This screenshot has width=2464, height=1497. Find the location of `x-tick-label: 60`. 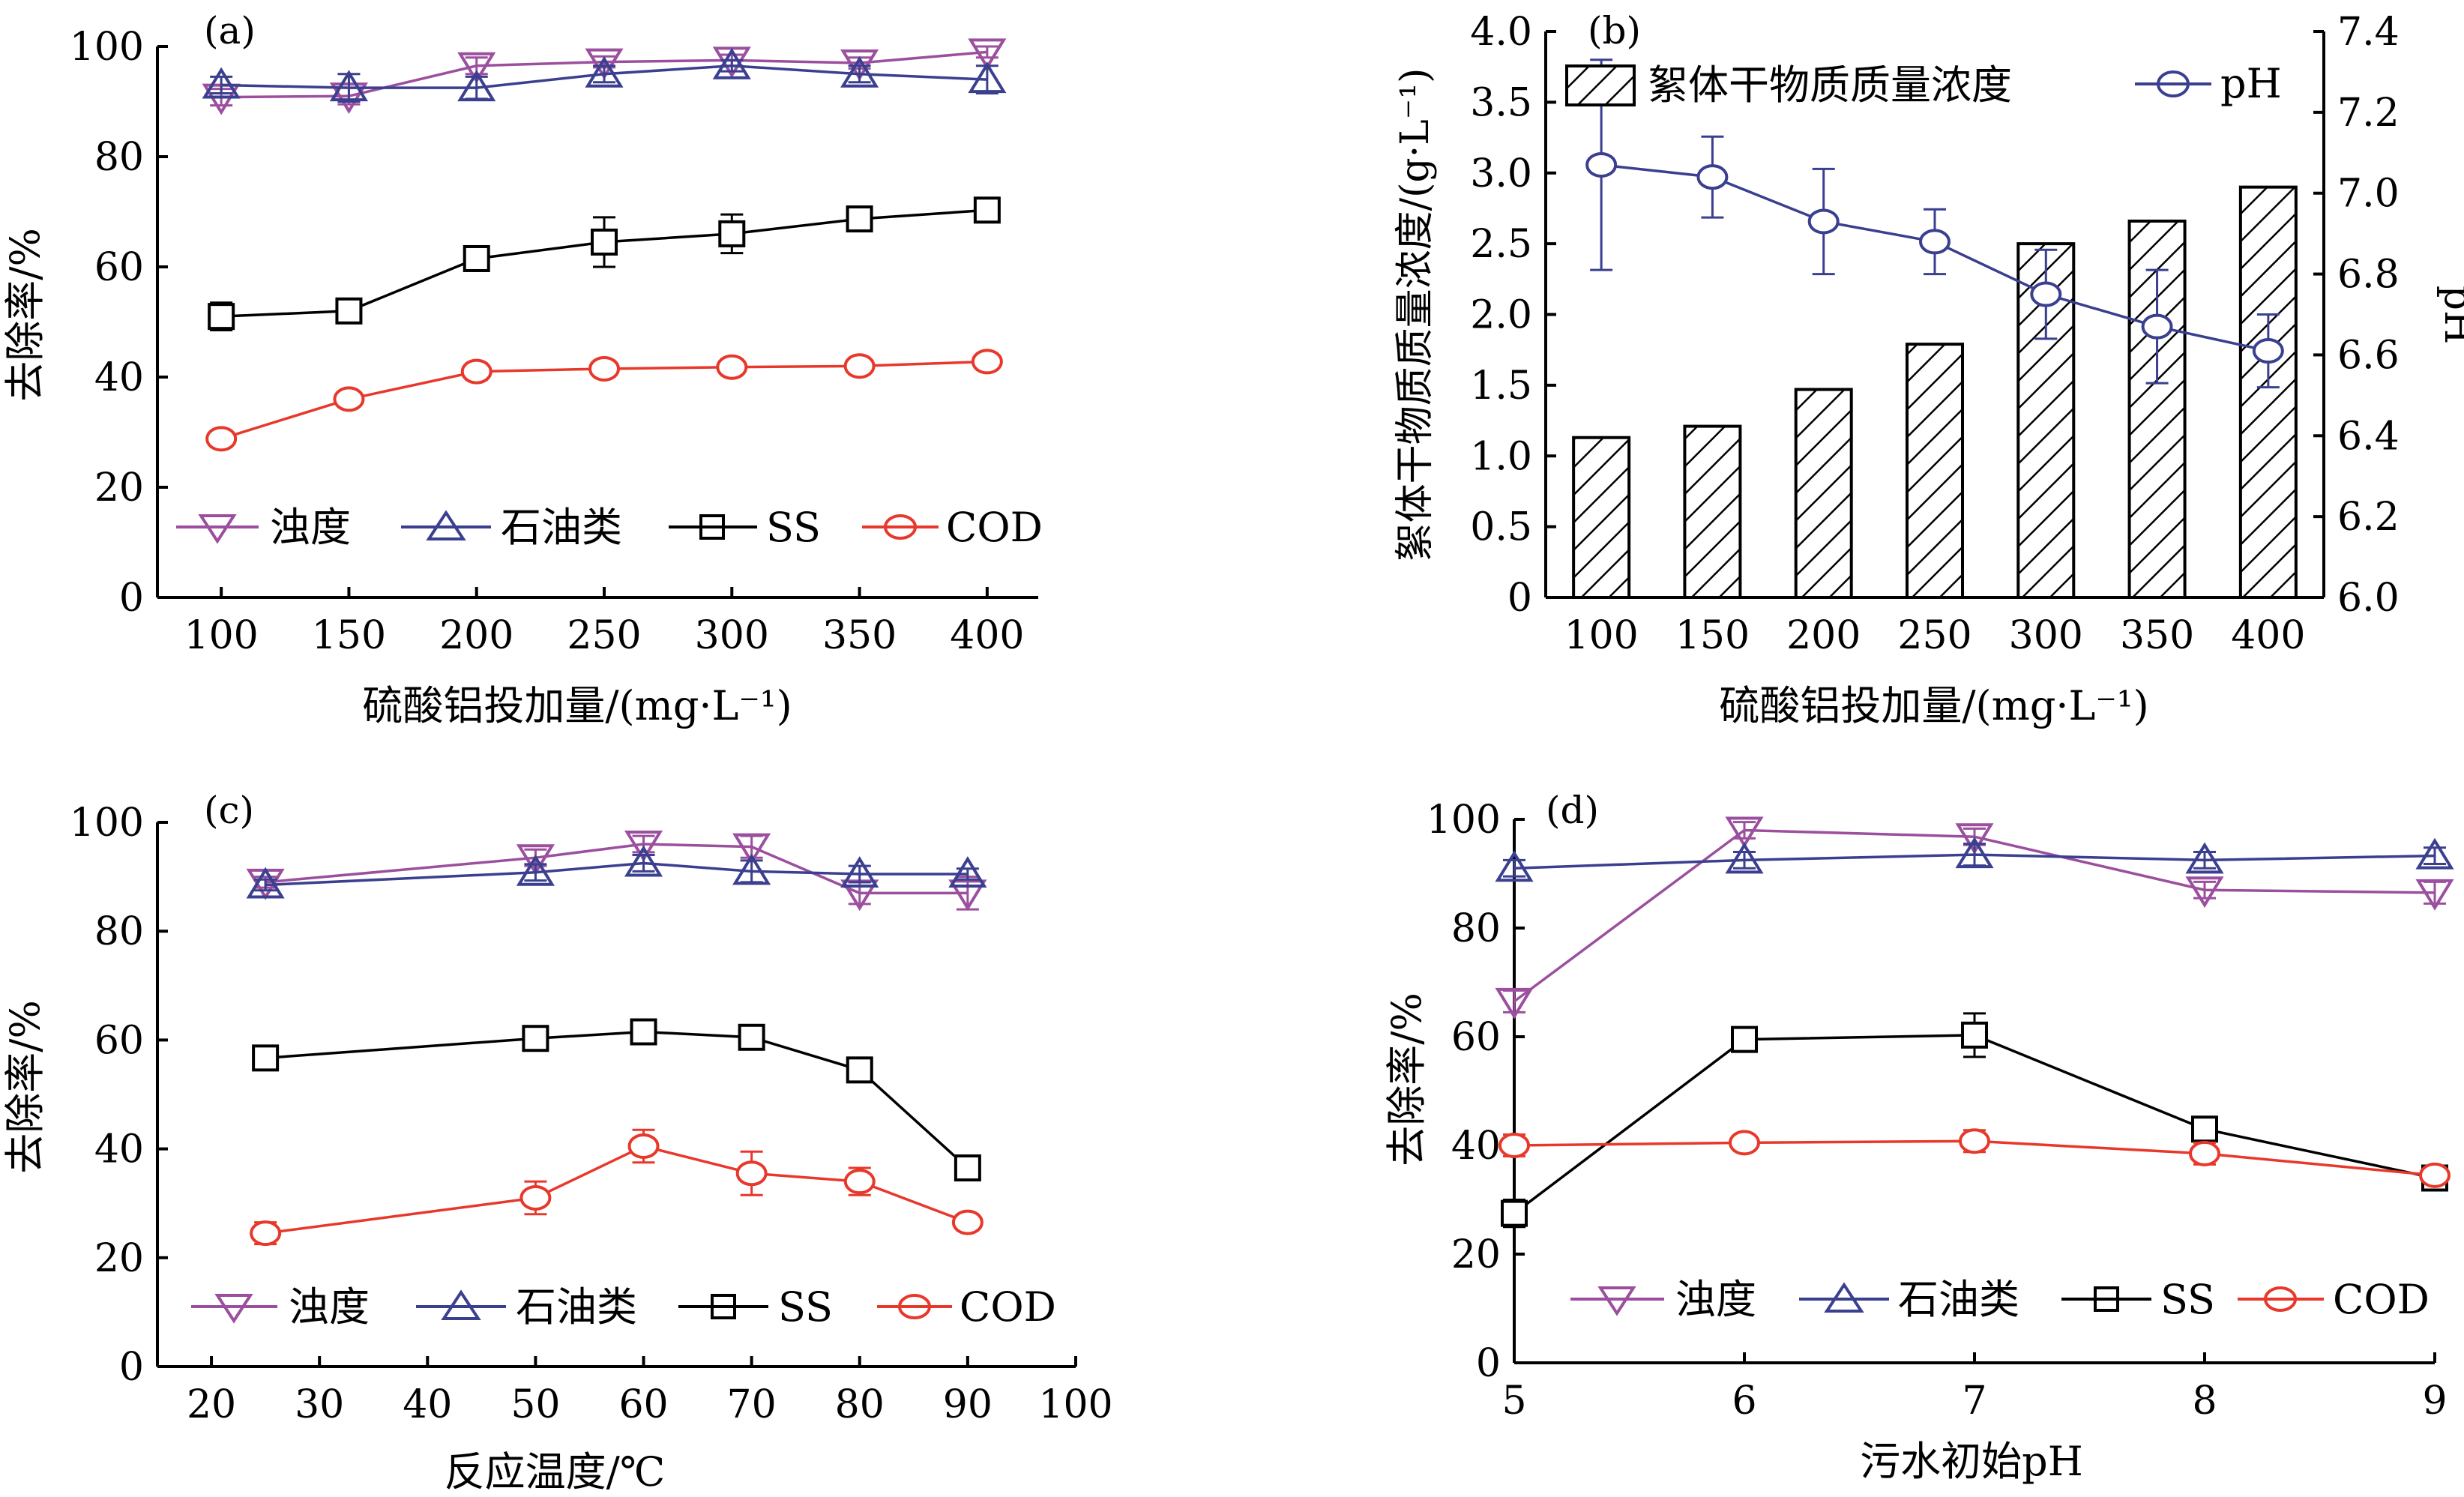

x-tick-label: 60 is located at coordinates (643, 1404).